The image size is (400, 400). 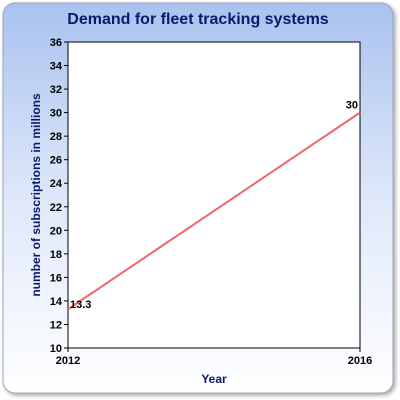 I want to click on data-label: 30, so click(x=352, y=106).